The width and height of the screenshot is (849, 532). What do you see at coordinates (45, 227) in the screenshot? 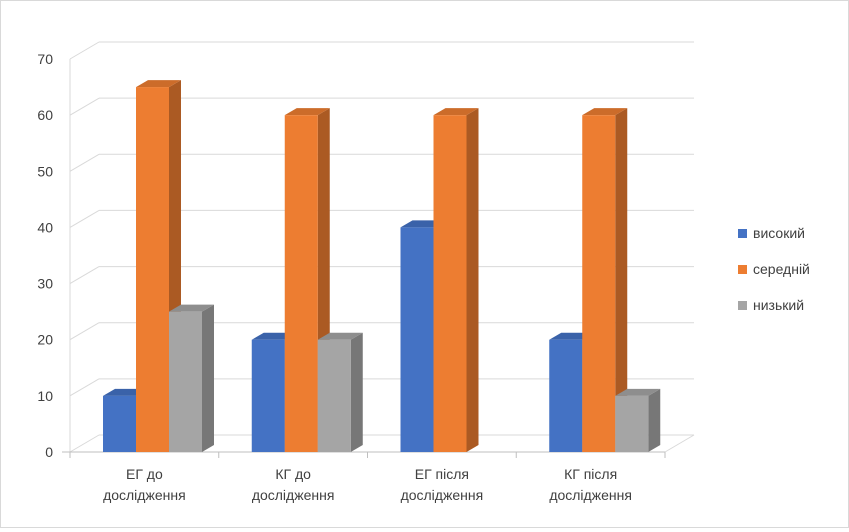
I see `y-tick-label: 40` at bounding box center [45, 227].